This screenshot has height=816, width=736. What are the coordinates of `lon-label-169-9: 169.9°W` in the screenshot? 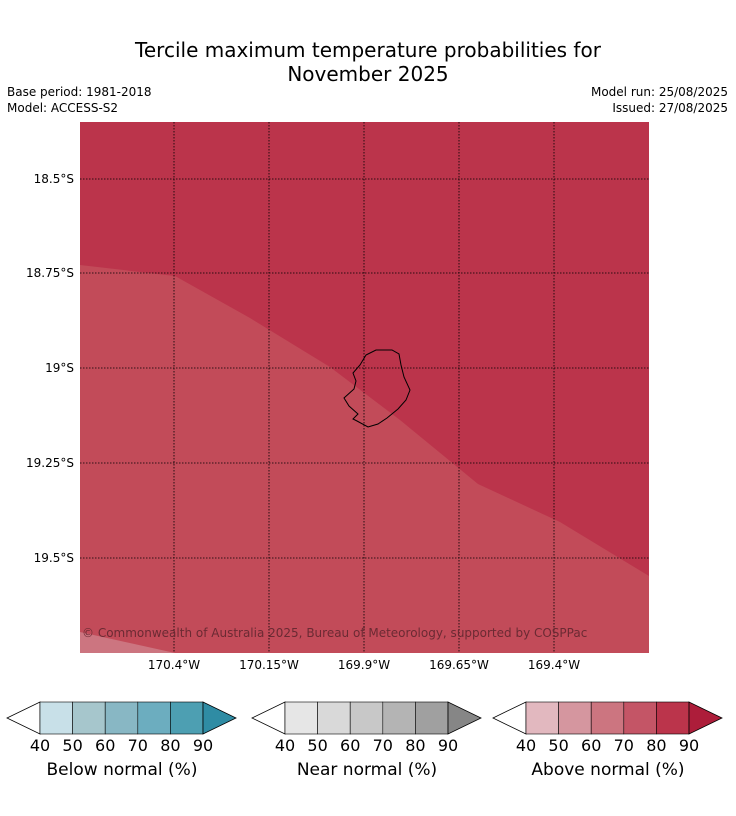 It's located at (364, 665).